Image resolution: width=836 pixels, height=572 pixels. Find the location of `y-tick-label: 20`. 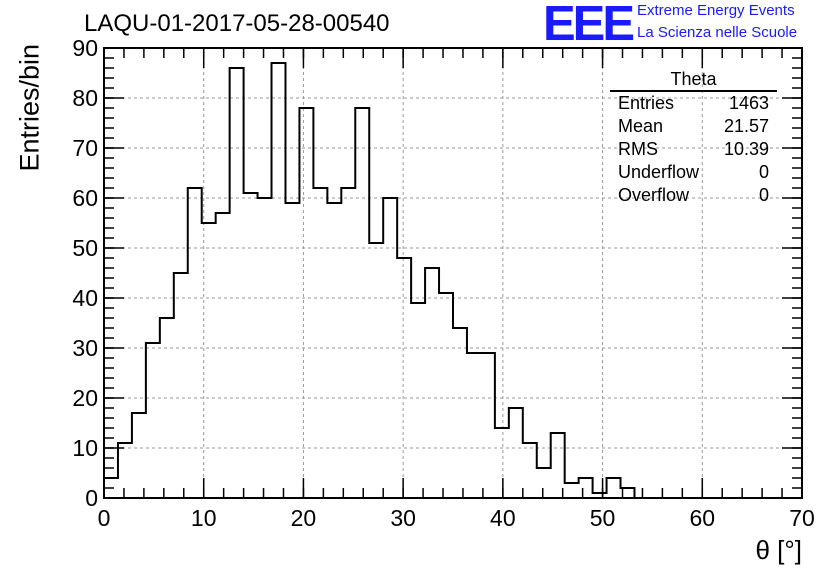

y-tick-label: 20 is located at coordinates (85, 398).